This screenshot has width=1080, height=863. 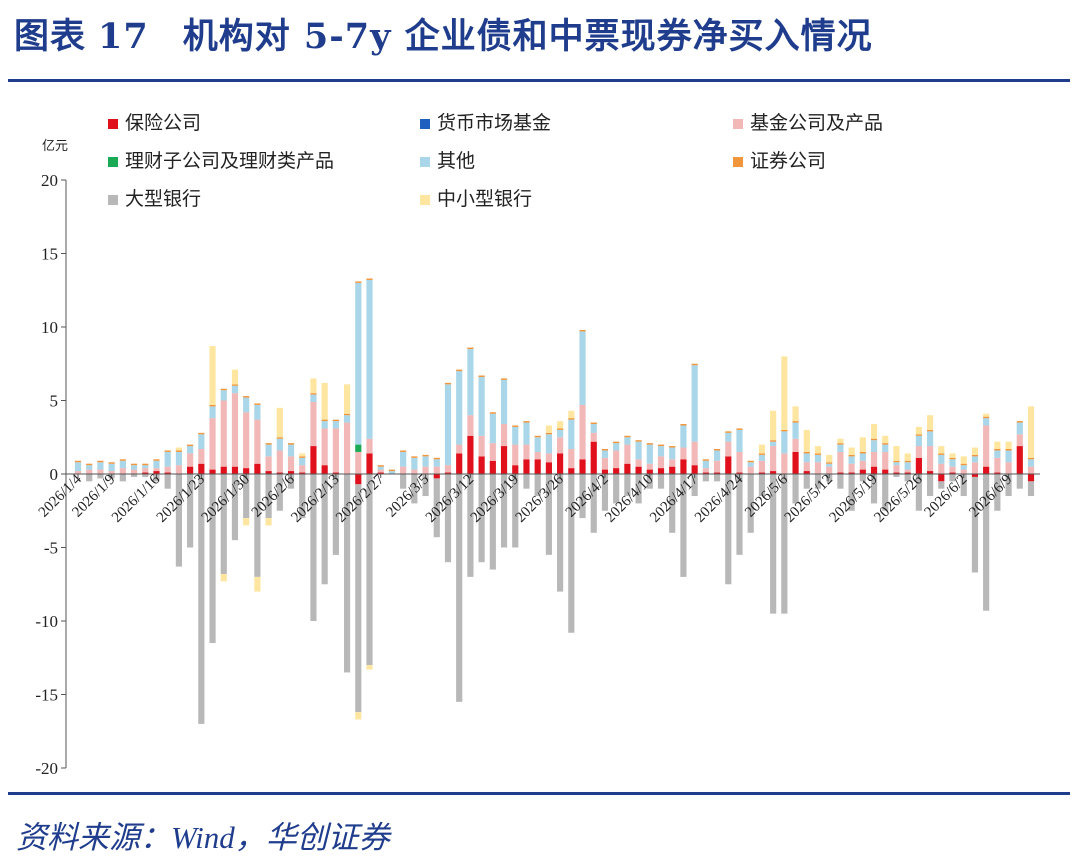 What do you see at coordinates (816, 123) in the screenshot?
I see `legend-label: 基金公司及产品` at bounding box center [816, 123].